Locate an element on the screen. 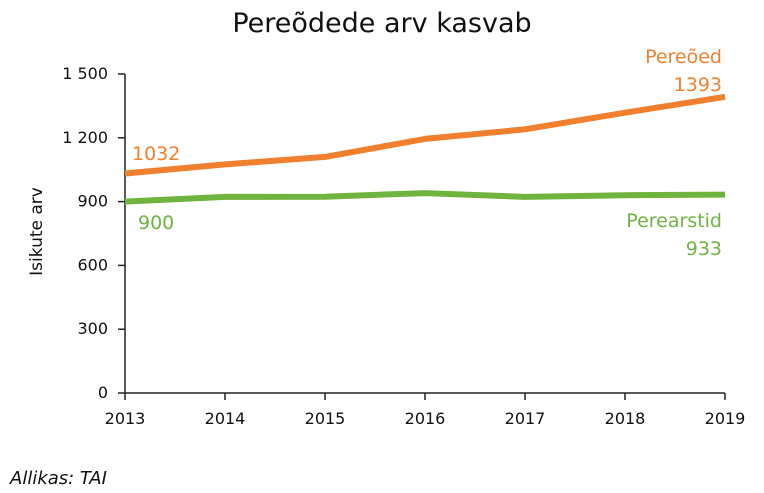 The height and width of the screenshot is (493, 764). x-tick-label: 2013 is located at coordinates (125, 418).